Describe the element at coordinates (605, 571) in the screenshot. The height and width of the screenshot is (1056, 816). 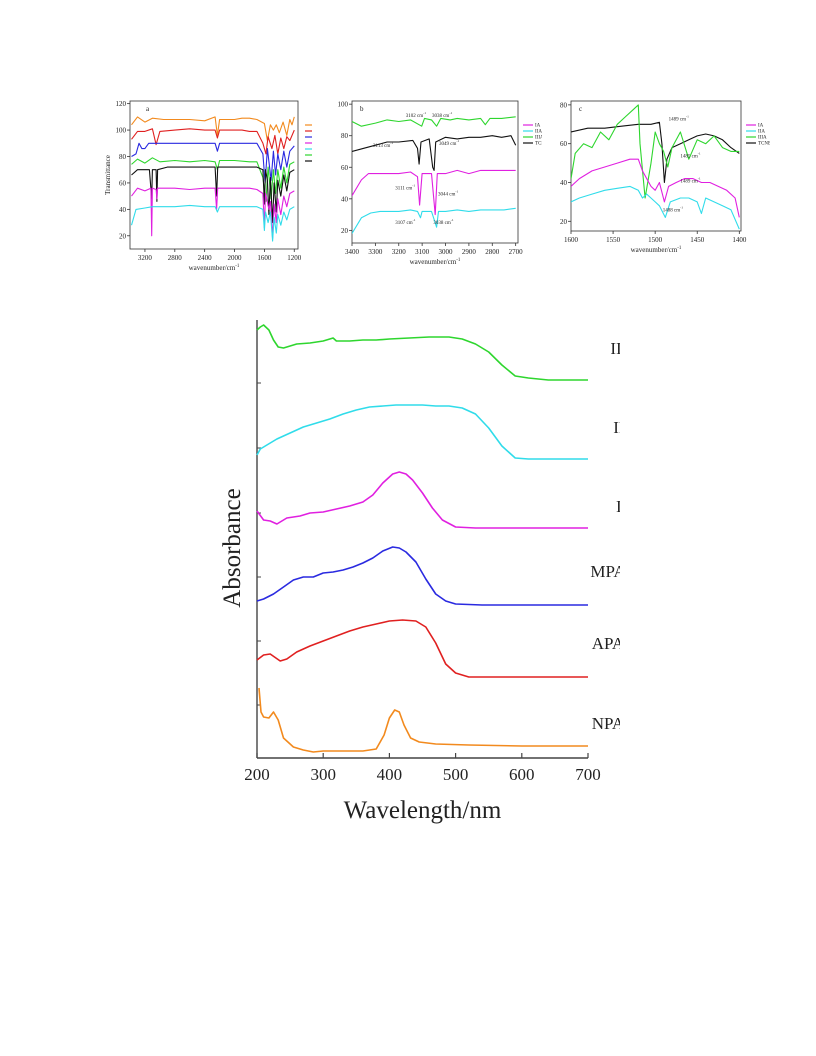
I see `series-label-mpa: MPA` at that location.